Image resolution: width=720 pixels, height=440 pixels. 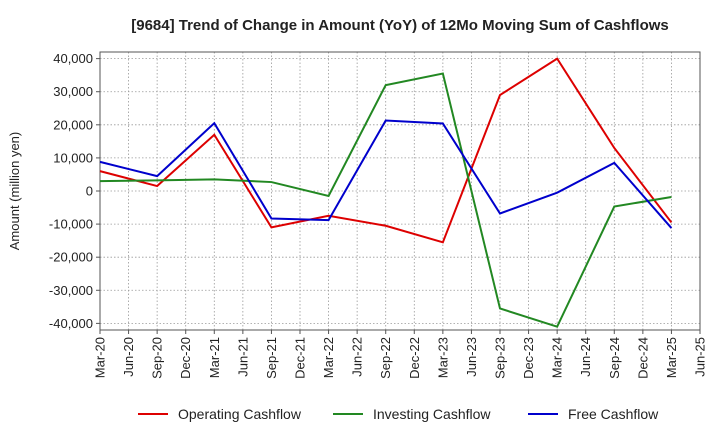 What do you see at coordinates (385, 358) in the screenshot?
I see `x-tick-label: Sep-22` at bounding box center [385, 358].